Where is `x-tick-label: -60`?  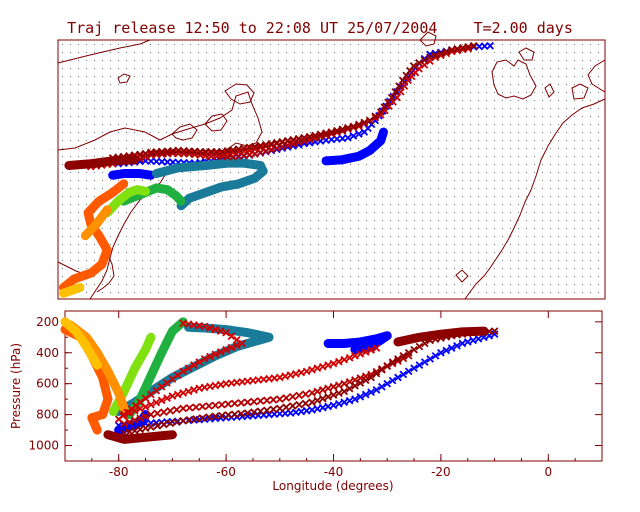
x-tick-label: -60 is located at coordinates (226, 472).